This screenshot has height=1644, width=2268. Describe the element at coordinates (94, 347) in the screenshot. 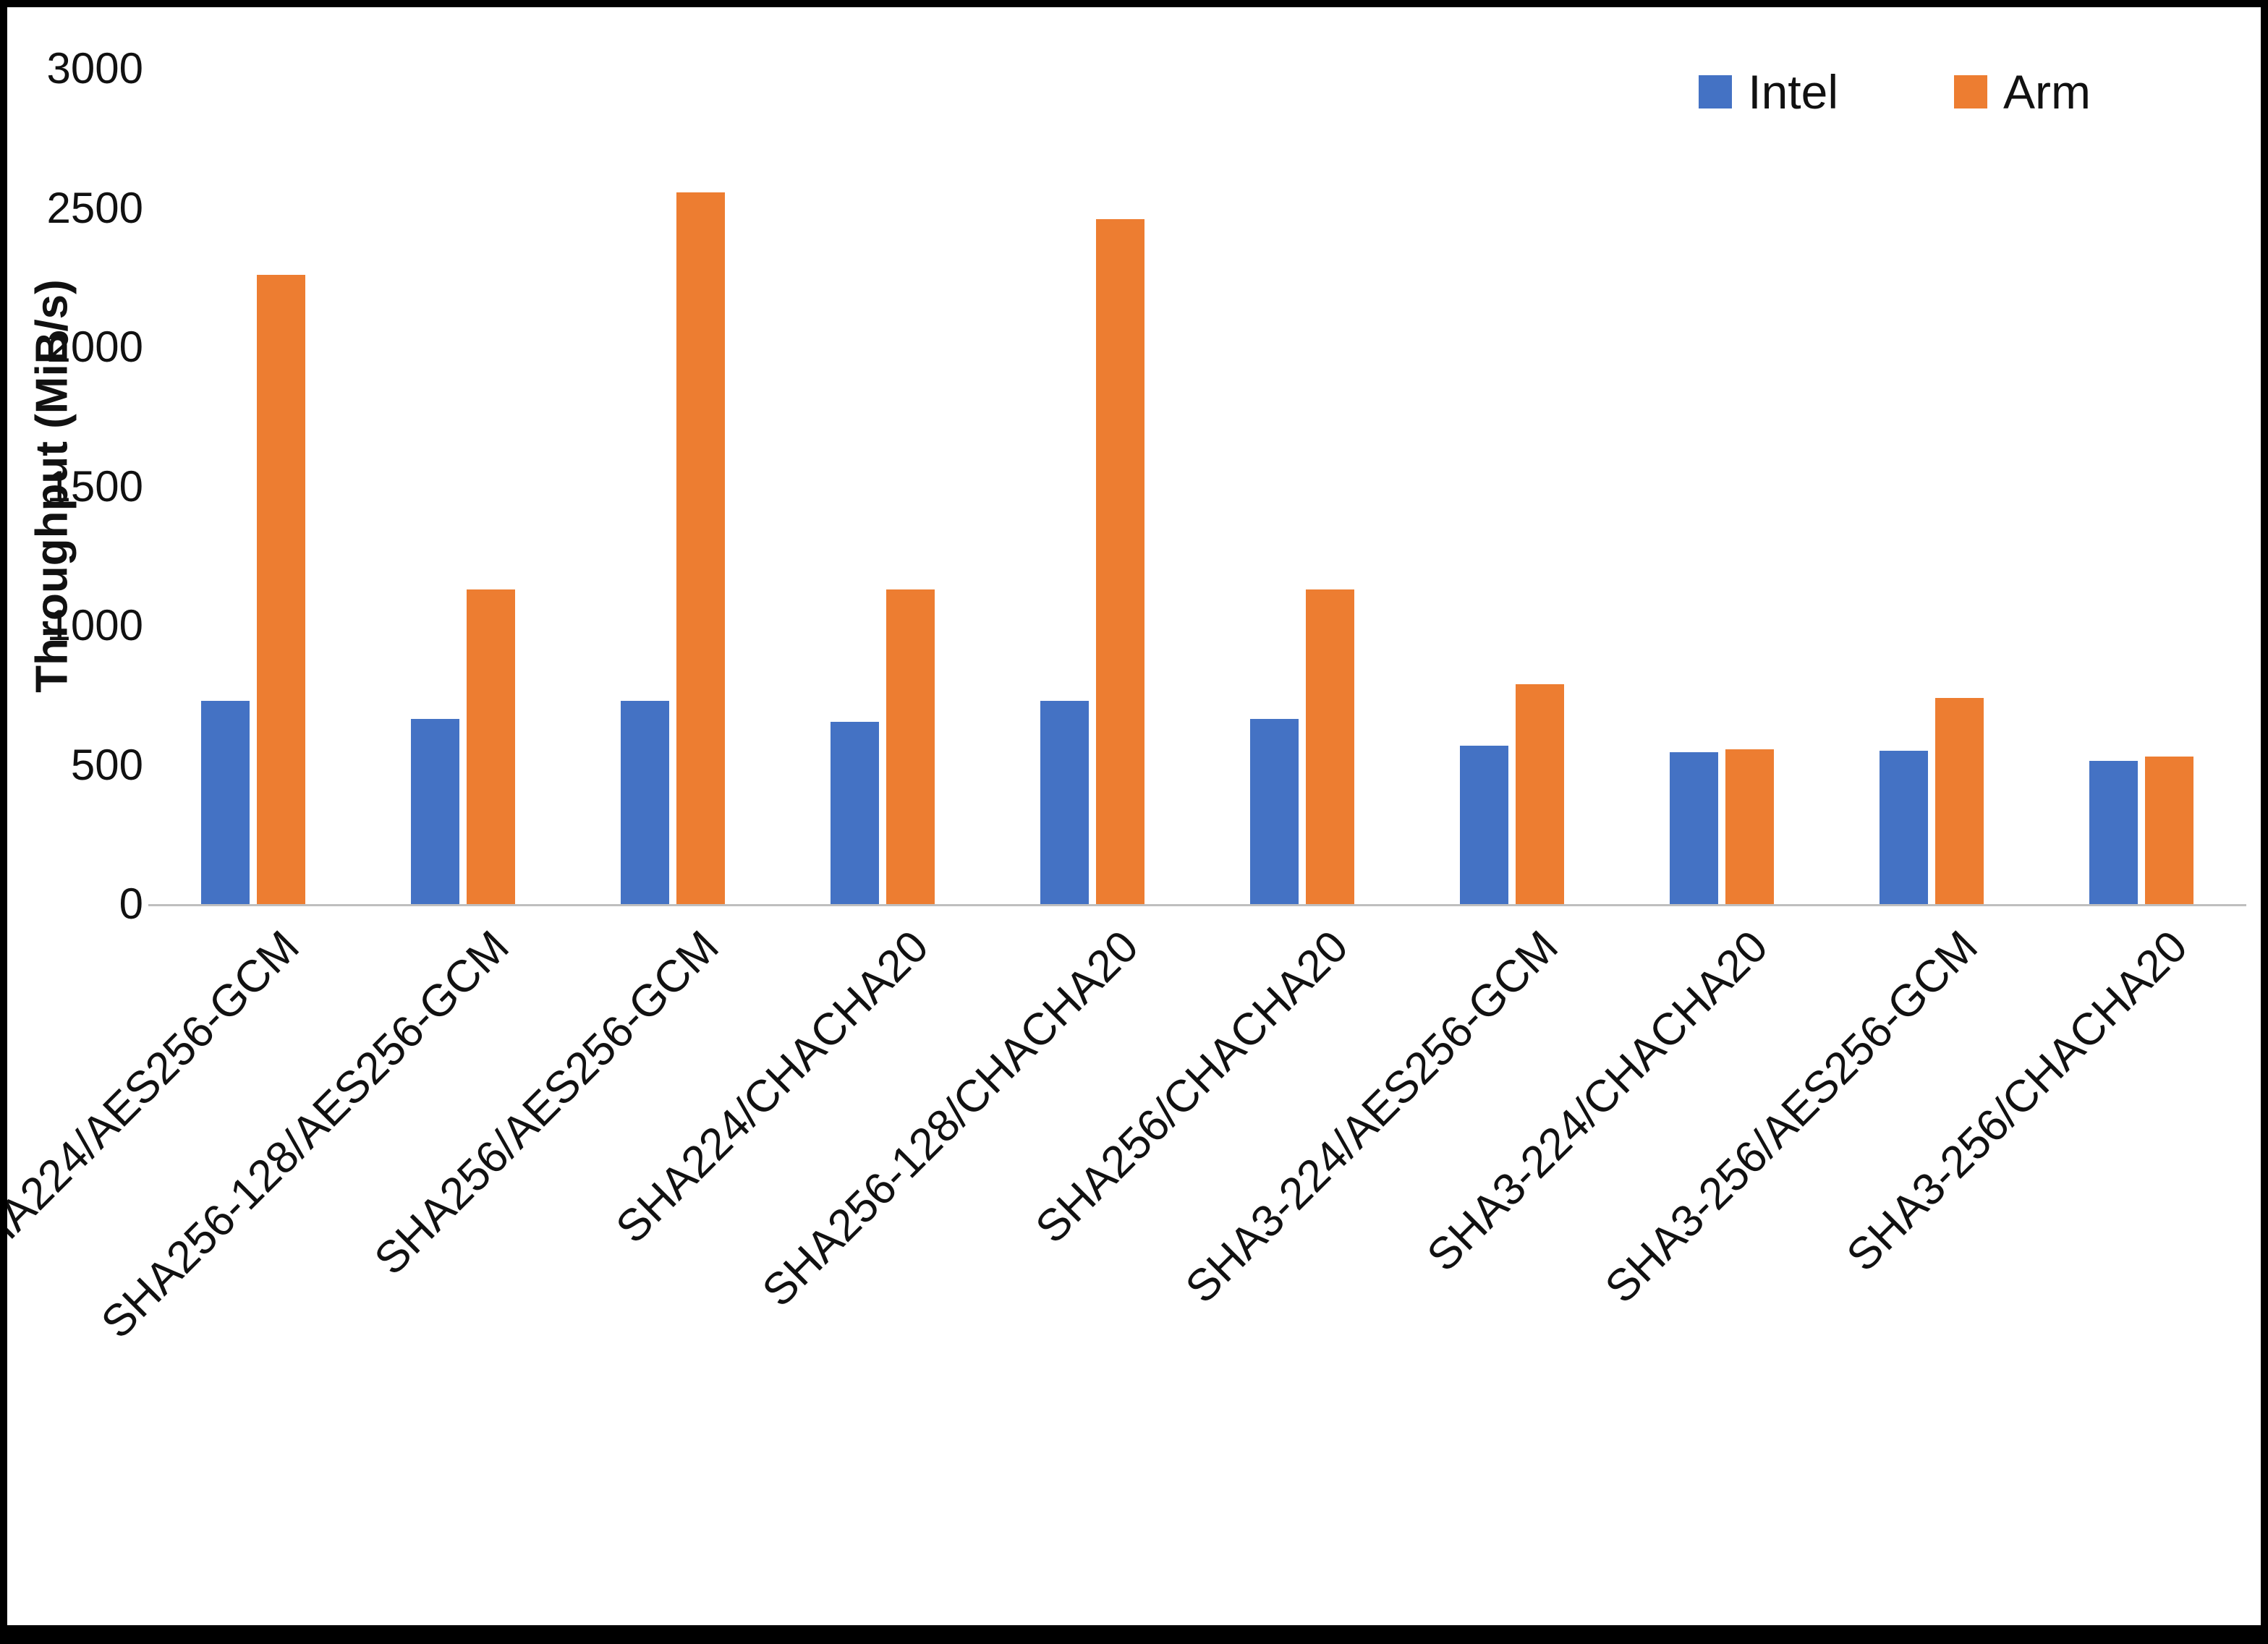

I see `y-tick-label: 2000` at that location.